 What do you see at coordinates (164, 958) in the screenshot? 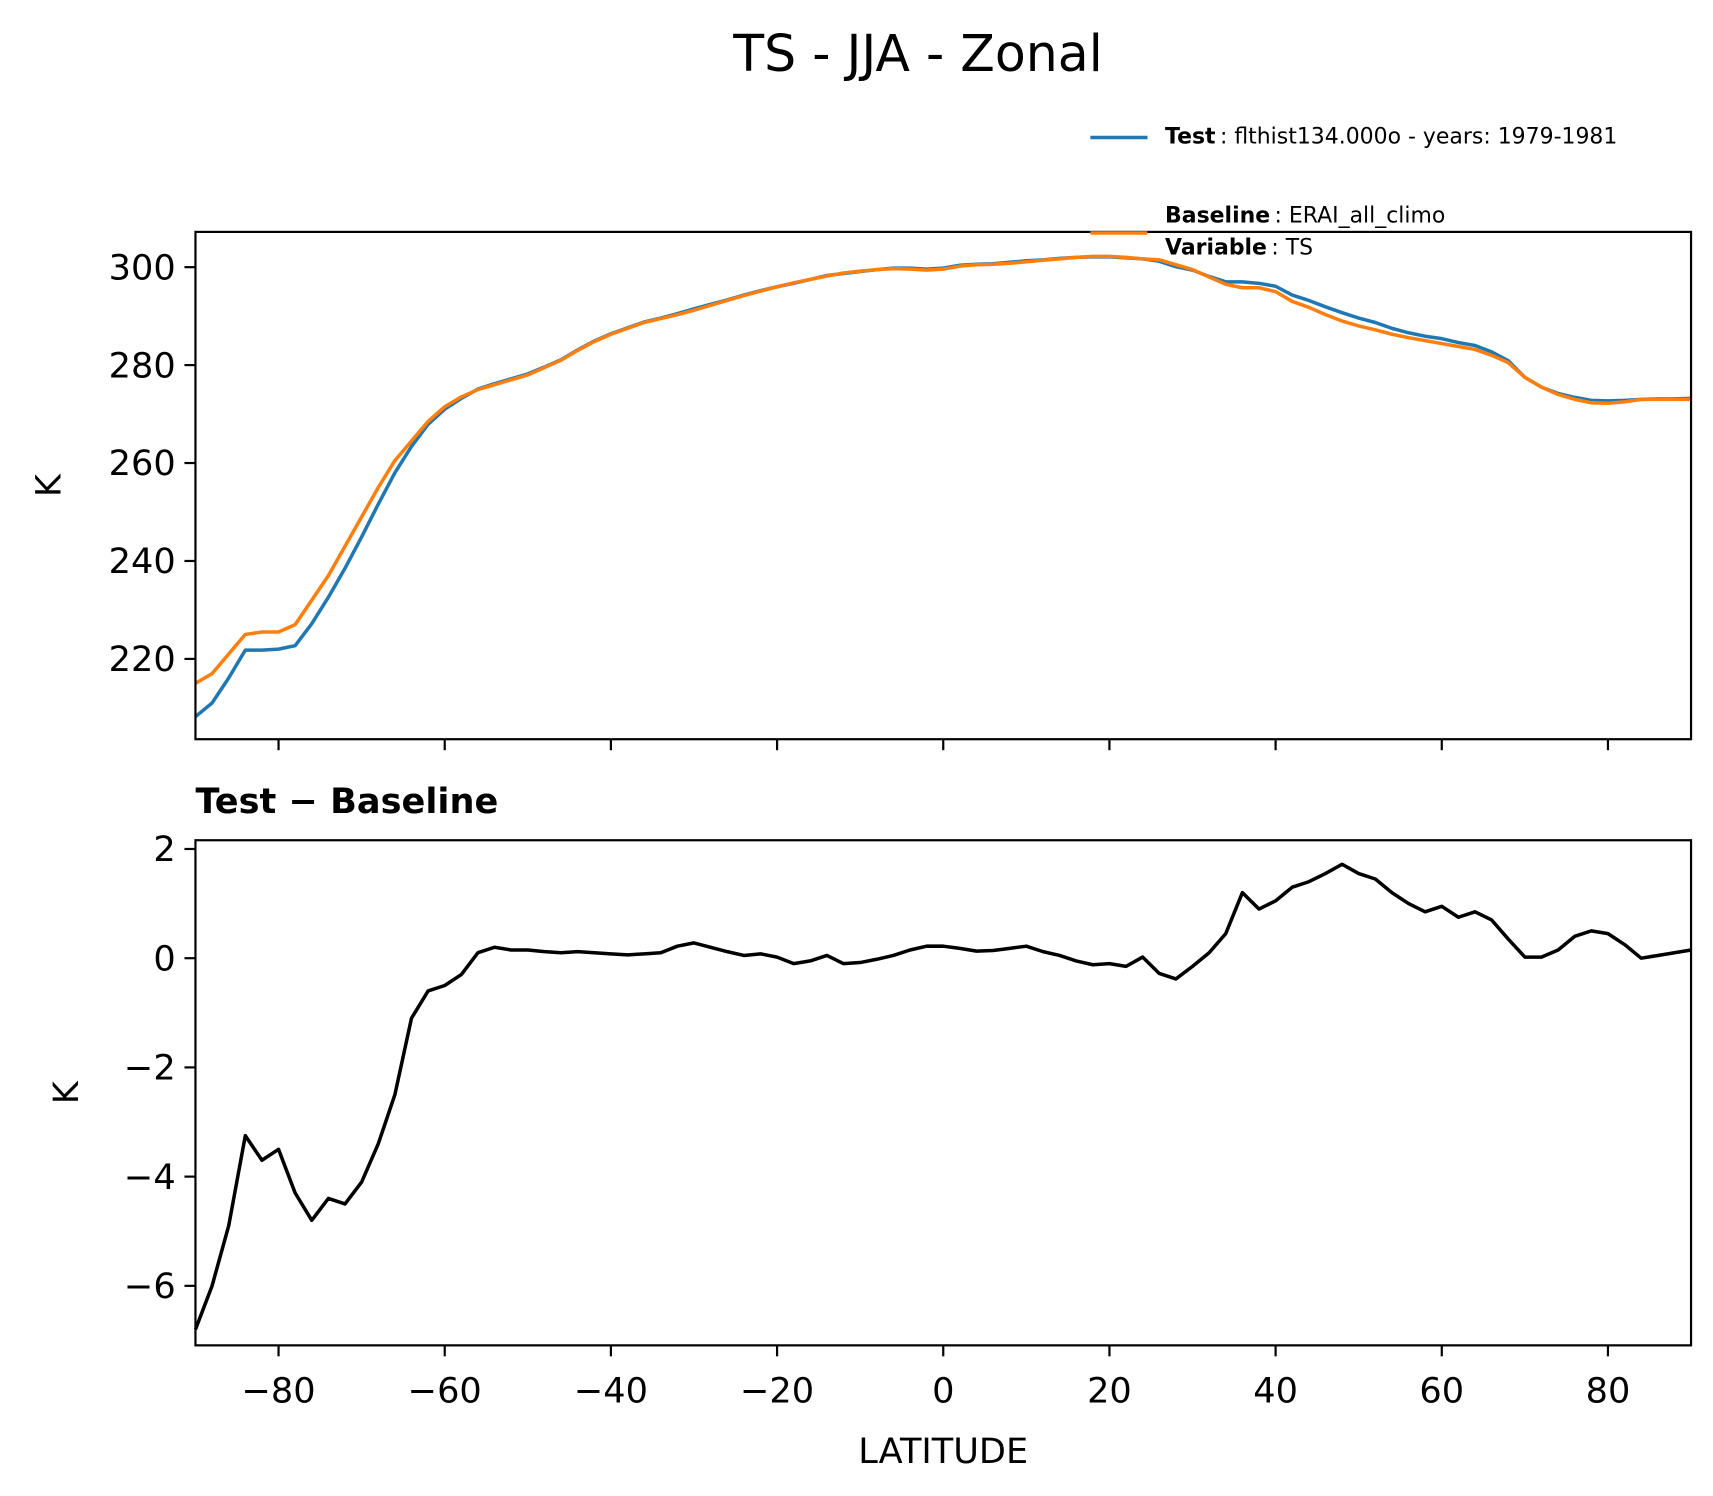
I see `y-tick-label: 0` at bounding box center [164, 958].